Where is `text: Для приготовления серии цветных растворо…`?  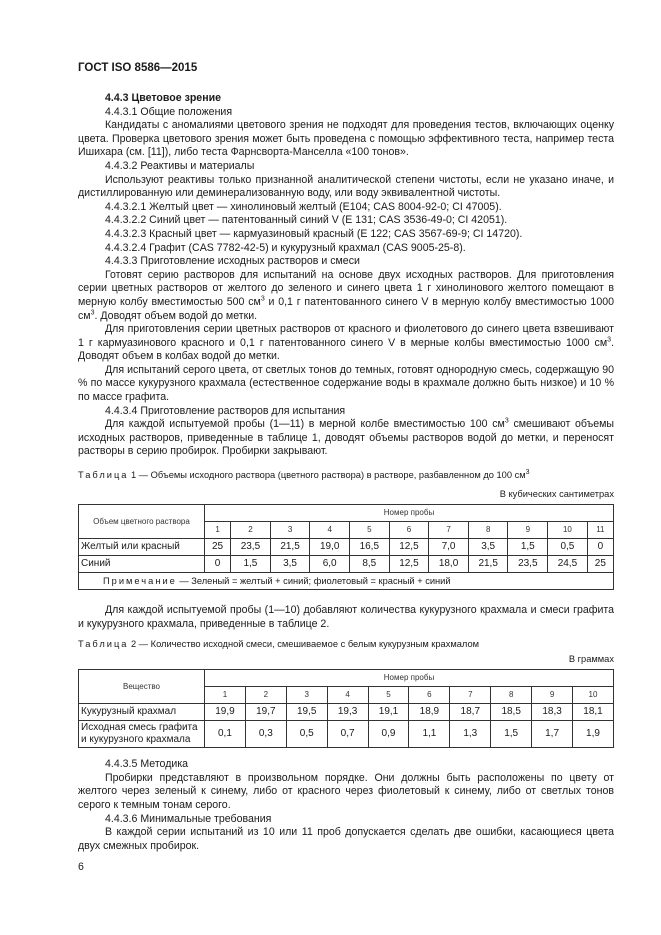 text: Для приготовления серии цветных растворо… is located at coordinates (346, 336).